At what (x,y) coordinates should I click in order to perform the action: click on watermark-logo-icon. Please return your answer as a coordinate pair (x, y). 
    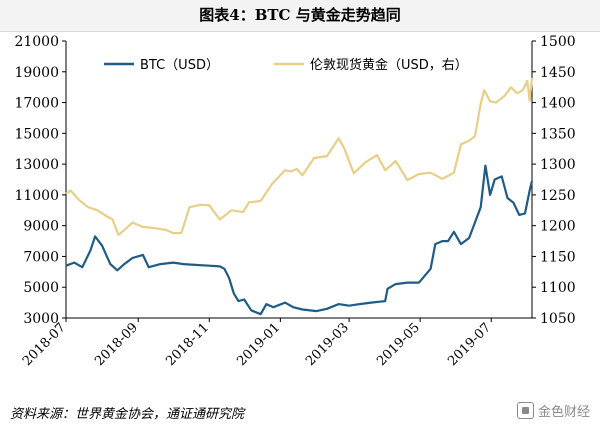
    Looking at the image, I should click on (525, 410).